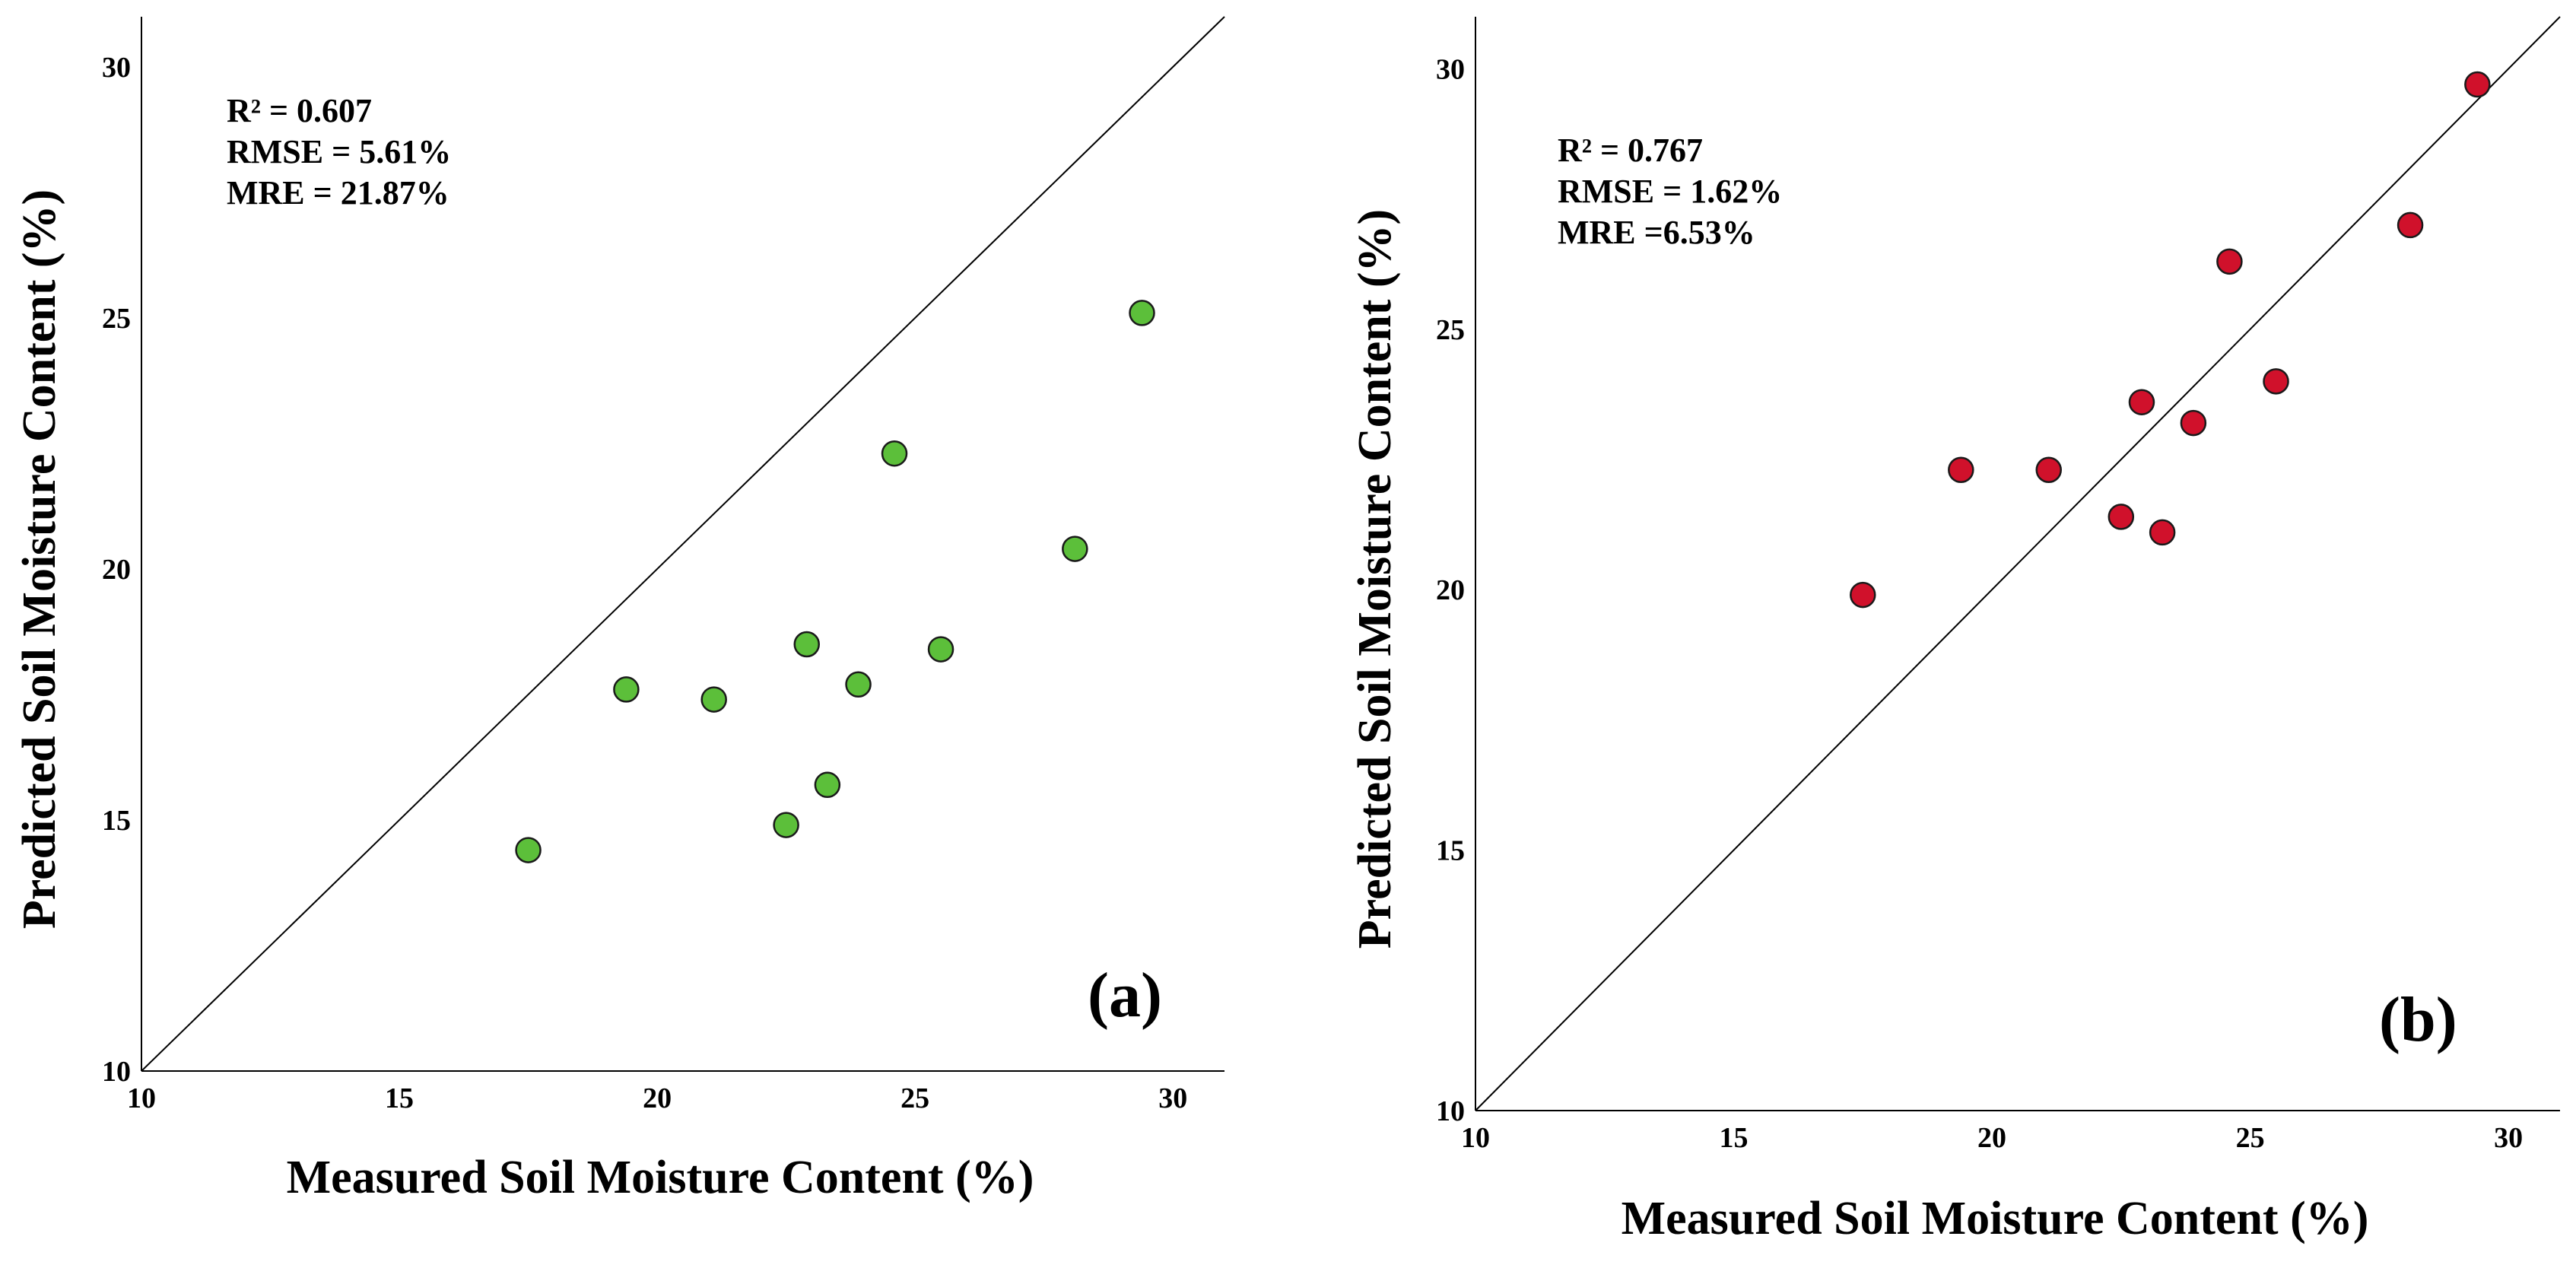  I want to click on stat-annotation: R² = 0.767, so click(1630, 150).